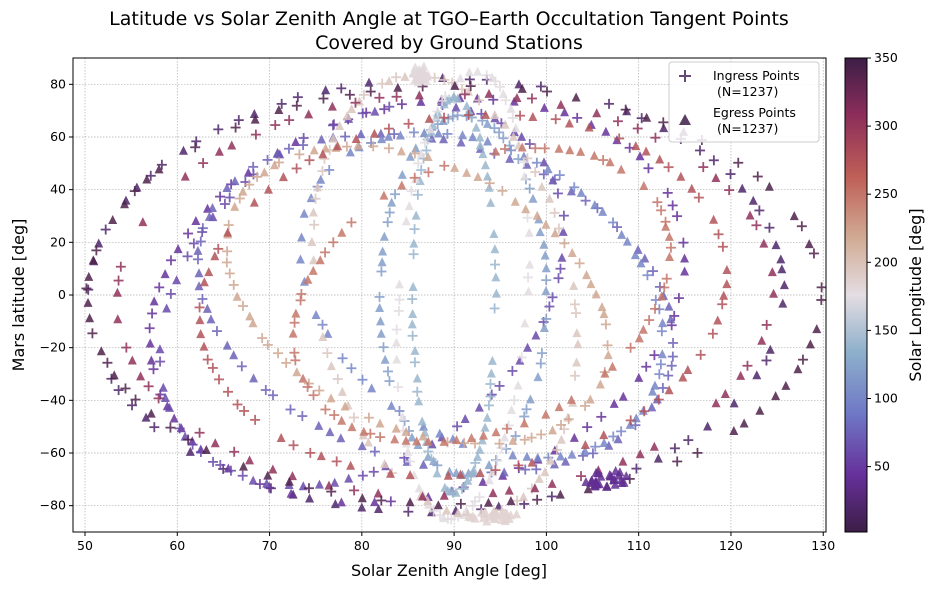 This screenshot has height=590, width=937. I want to click on x-tick-label: 110, so click(639, 545).